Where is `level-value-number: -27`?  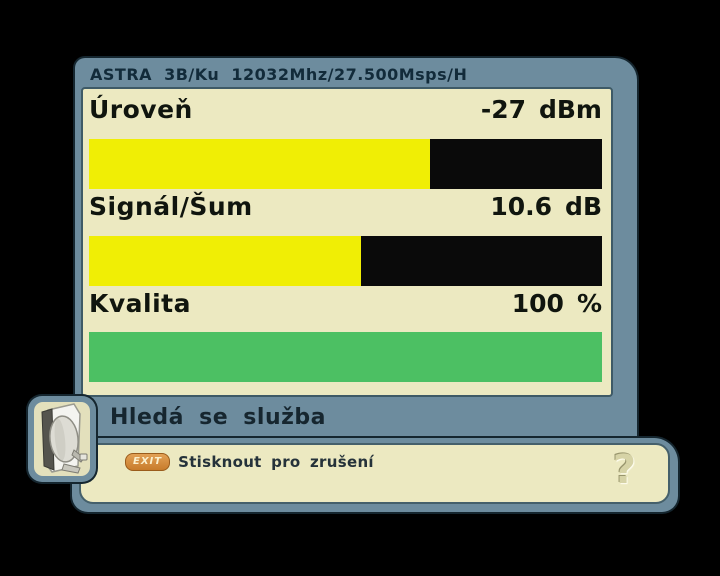
level-value-number: -27 is located at coordinates (503, 109).